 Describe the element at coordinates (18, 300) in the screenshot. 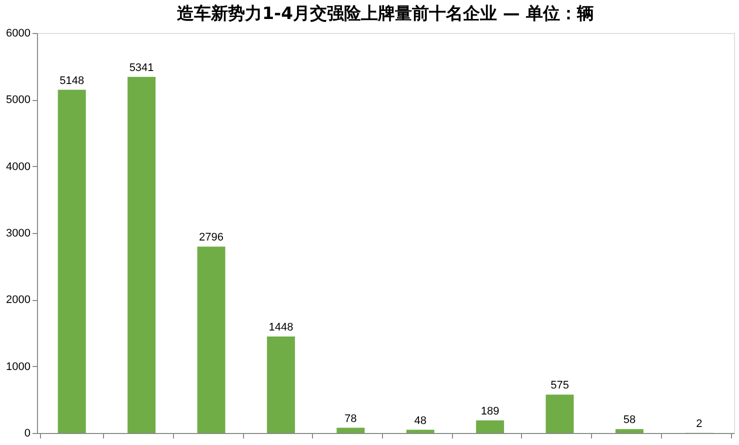

I see `y-tick-label: 2000` at that location.